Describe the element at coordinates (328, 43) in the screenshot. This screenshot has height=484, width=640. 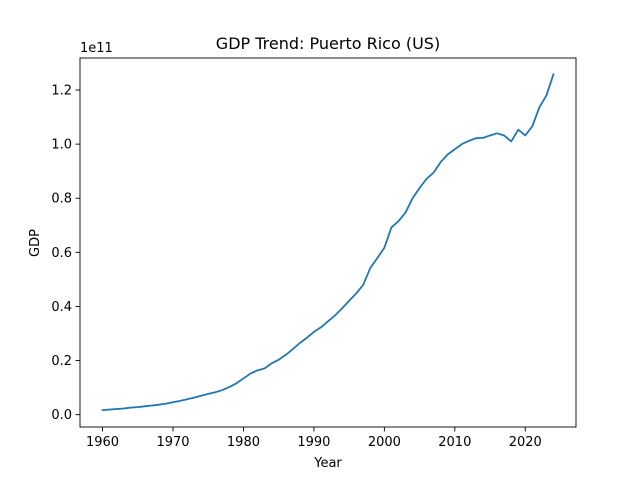
I see `chart-title: GDP Trend: Puerto Rico (US)` at that location.